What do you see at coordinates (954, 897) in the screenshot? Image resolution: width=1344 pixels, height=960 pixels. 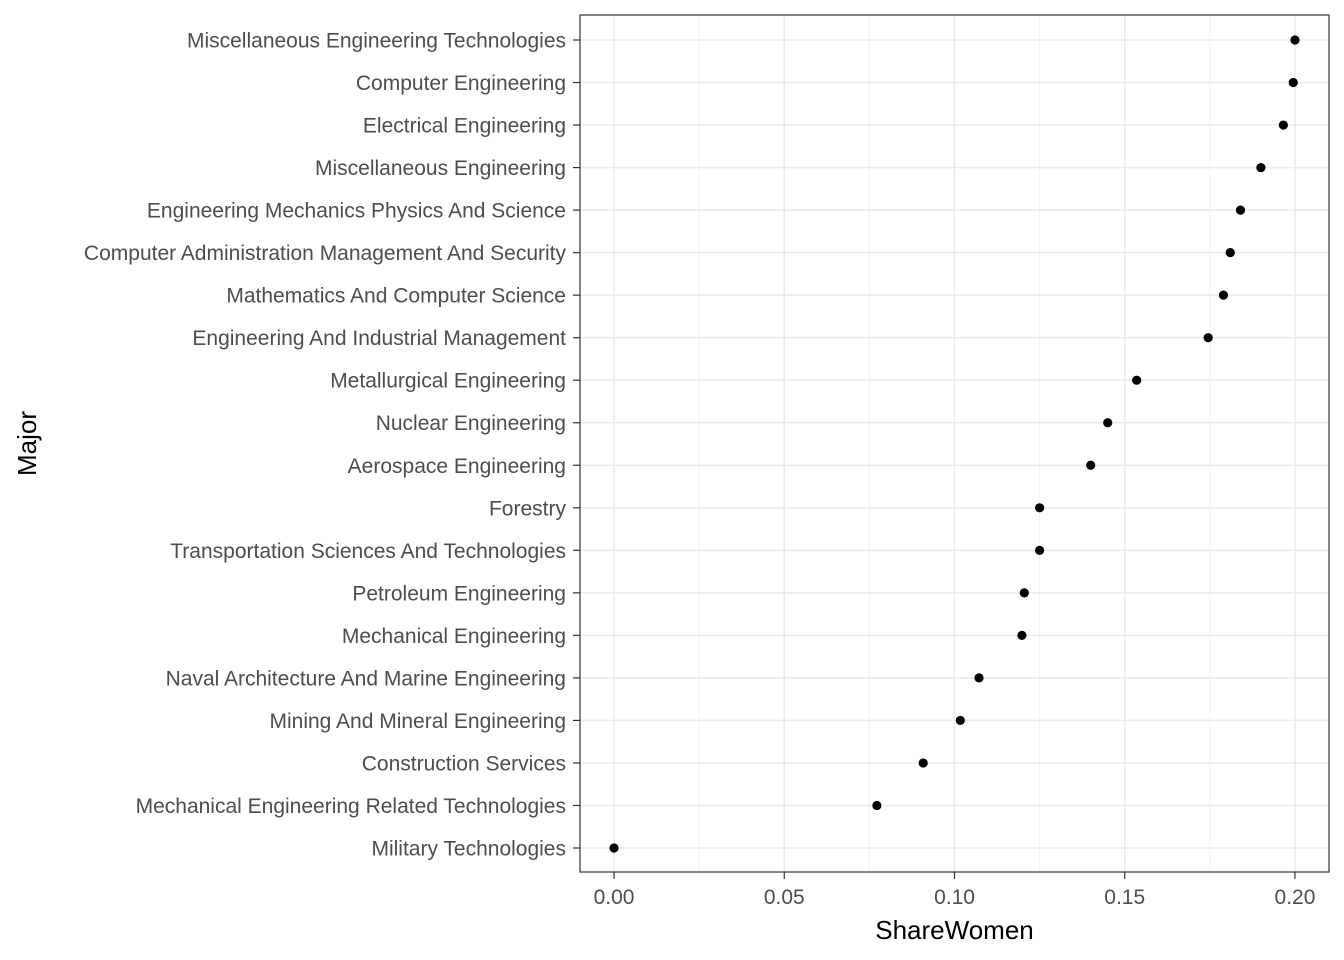 I see `x-tick-label: 0.10` at bounding box center [954, 897].